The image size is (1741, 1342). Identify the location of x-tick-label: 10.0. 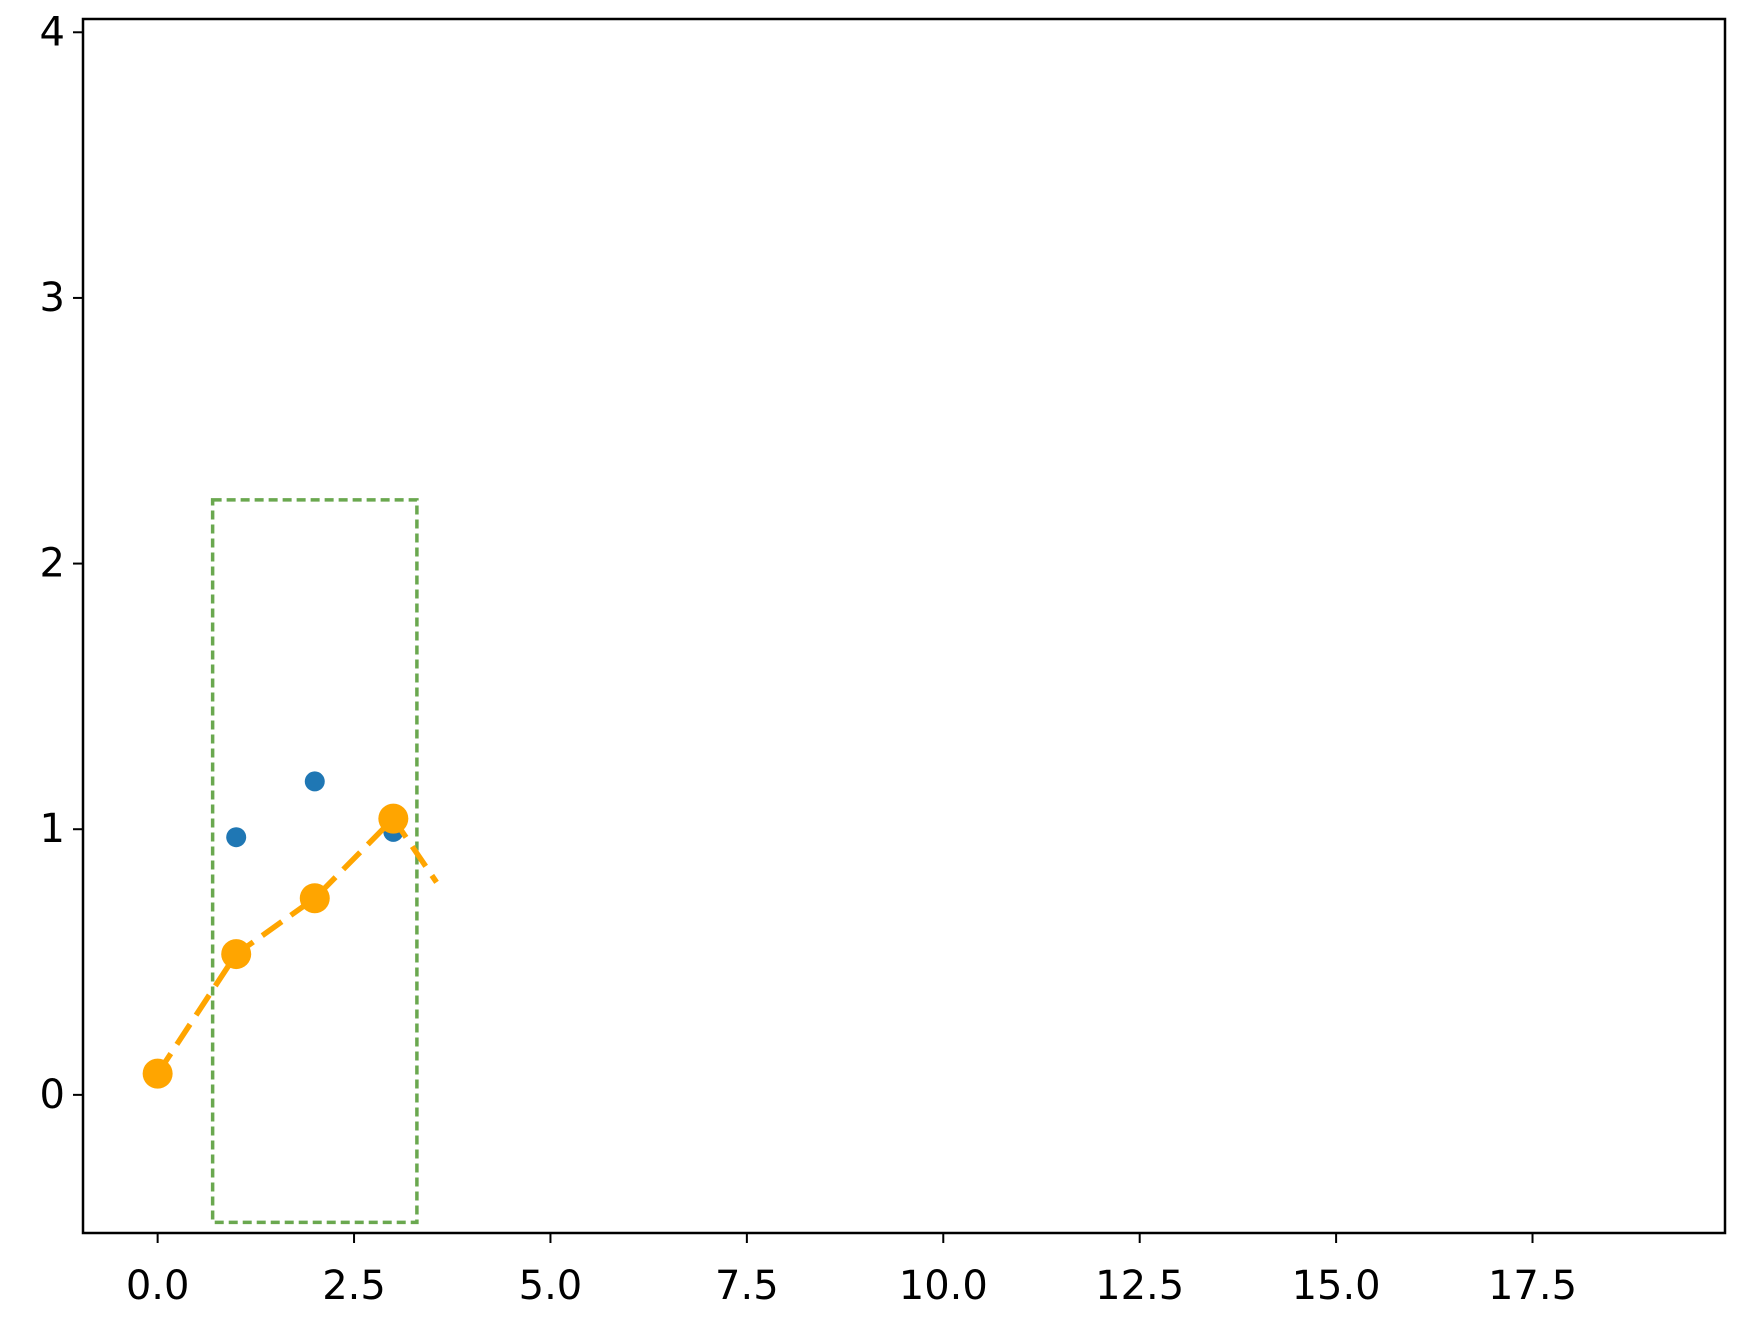
(943, 1286).